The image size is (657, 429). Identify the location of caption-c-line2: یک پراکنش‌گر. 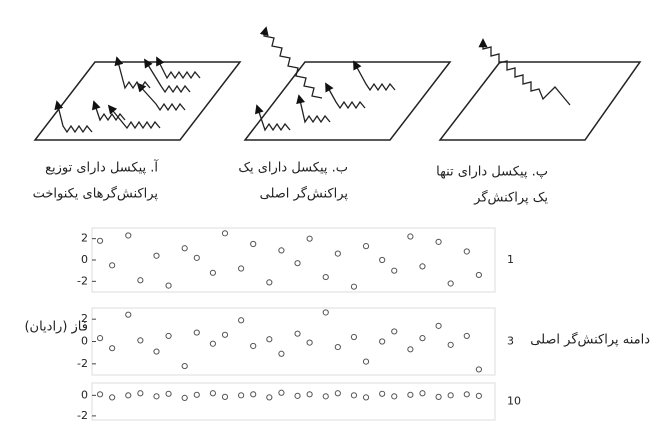
(510, 198).